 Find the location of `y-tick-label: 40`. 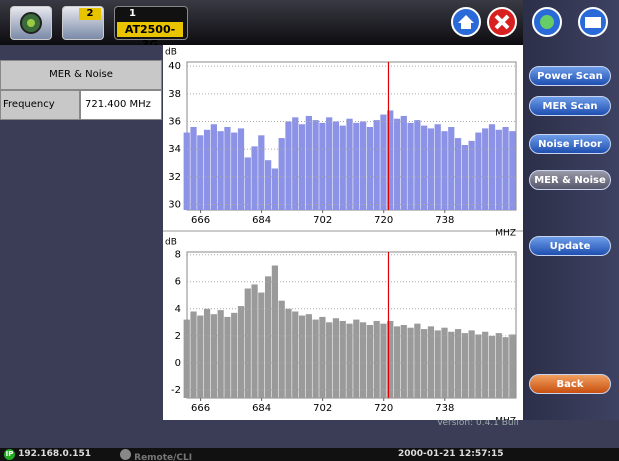

y-tick-label: 40 is located at coordinates (174, 66).